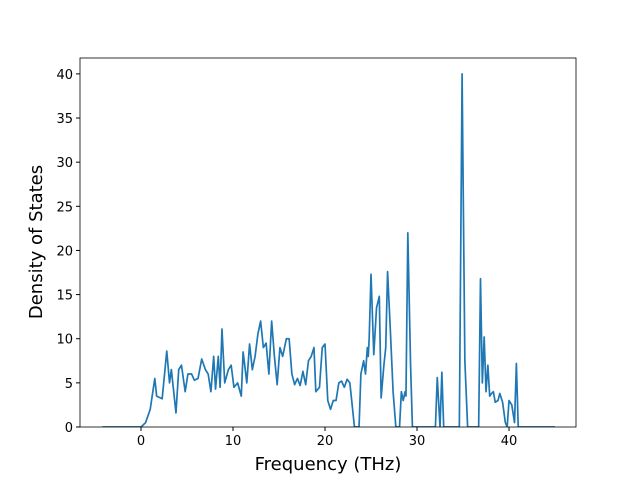  What do you see at coordinates (69, 428) in the screenshot?
I see `y-tick-label: 0` at bounding box center [69, 428].